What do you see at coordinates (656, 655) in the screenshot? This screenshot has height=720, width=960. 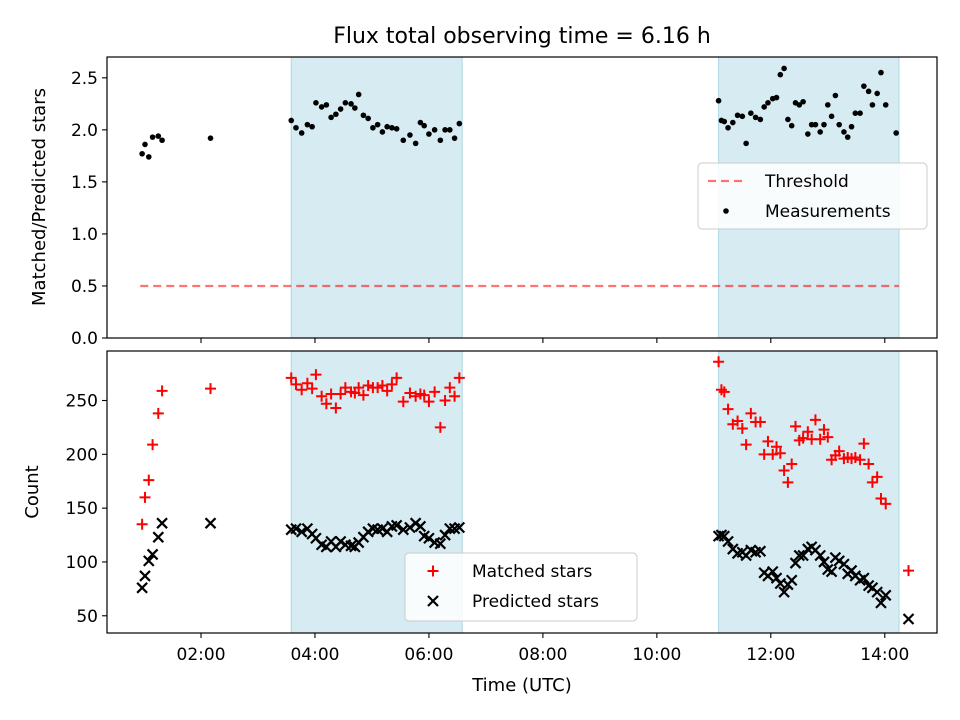 I see `x-tick-label: 10:00` at bounding box center [656, 655].